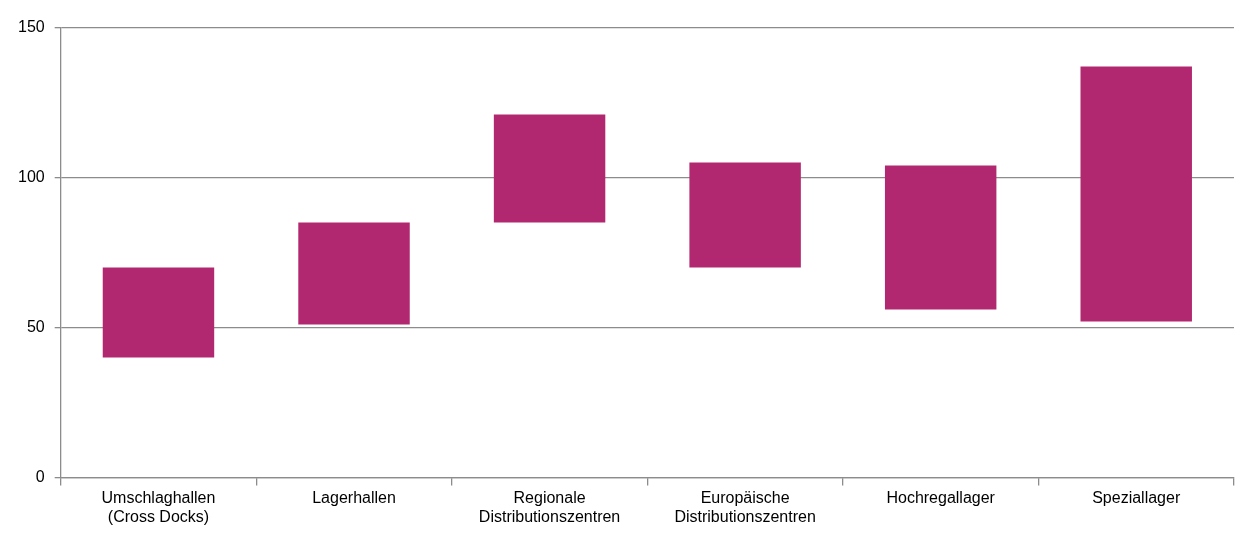  I want to click on x-tick-label: Speziallager, so click(1136, 497).